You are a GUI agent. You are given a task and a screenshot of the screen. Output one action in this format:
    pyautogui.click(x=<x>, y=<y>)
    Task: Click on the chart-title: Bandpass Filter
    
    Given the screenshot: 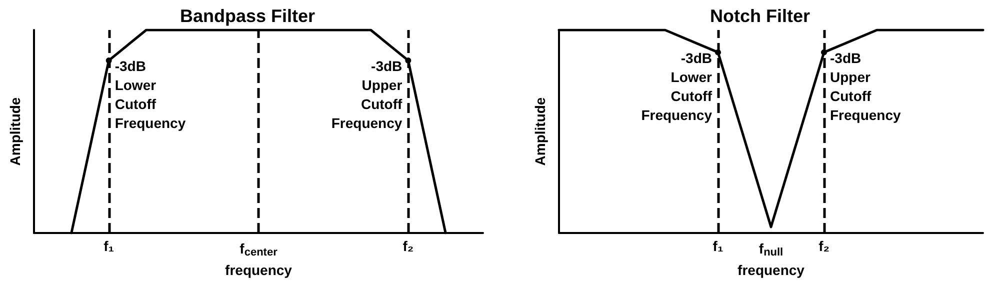 What is the action you would take?
    pyautogui.click(x=248, y=16)
    